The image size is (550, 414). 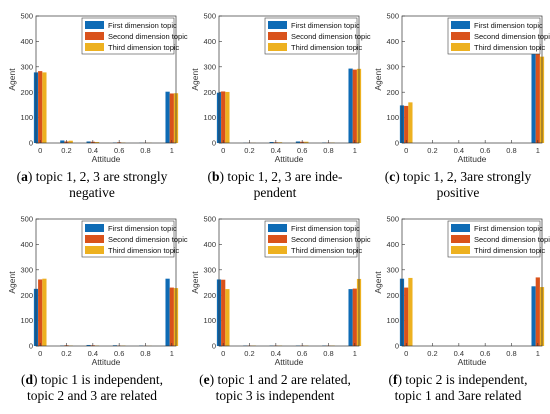 I want to click on caption-line-1: (d) topic 1 is independent,, so click(x=92, y=380).